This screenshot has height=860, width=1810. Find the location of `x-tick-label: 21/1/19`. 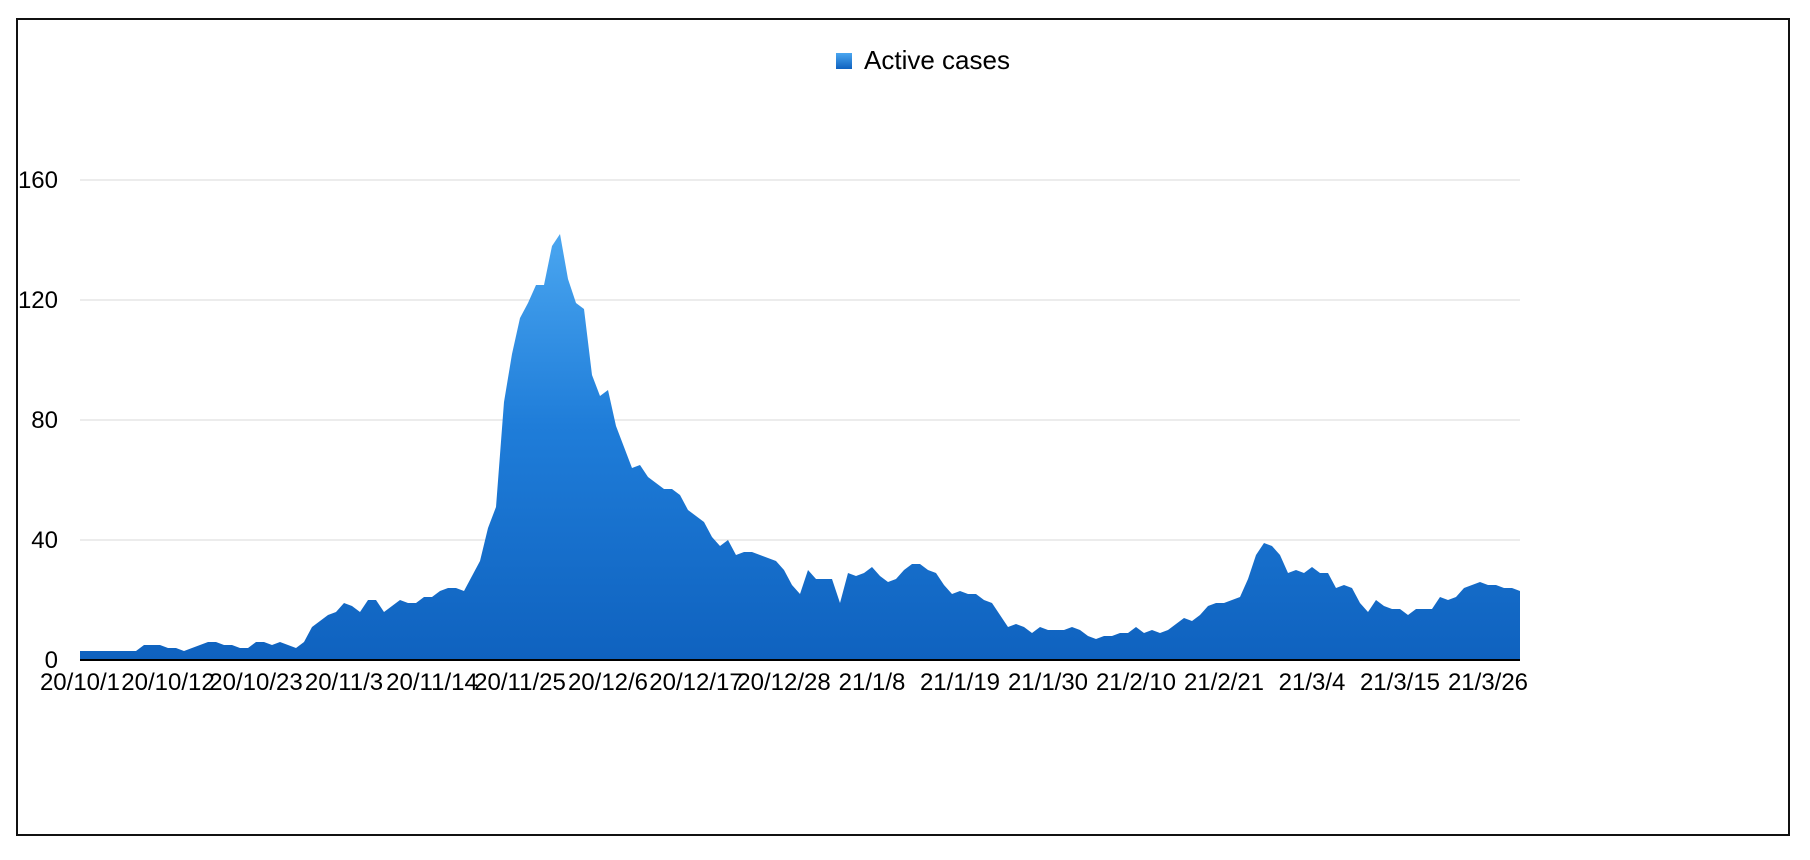

x-tick-label: 21/1/19 is located at coordinates (960, 682).